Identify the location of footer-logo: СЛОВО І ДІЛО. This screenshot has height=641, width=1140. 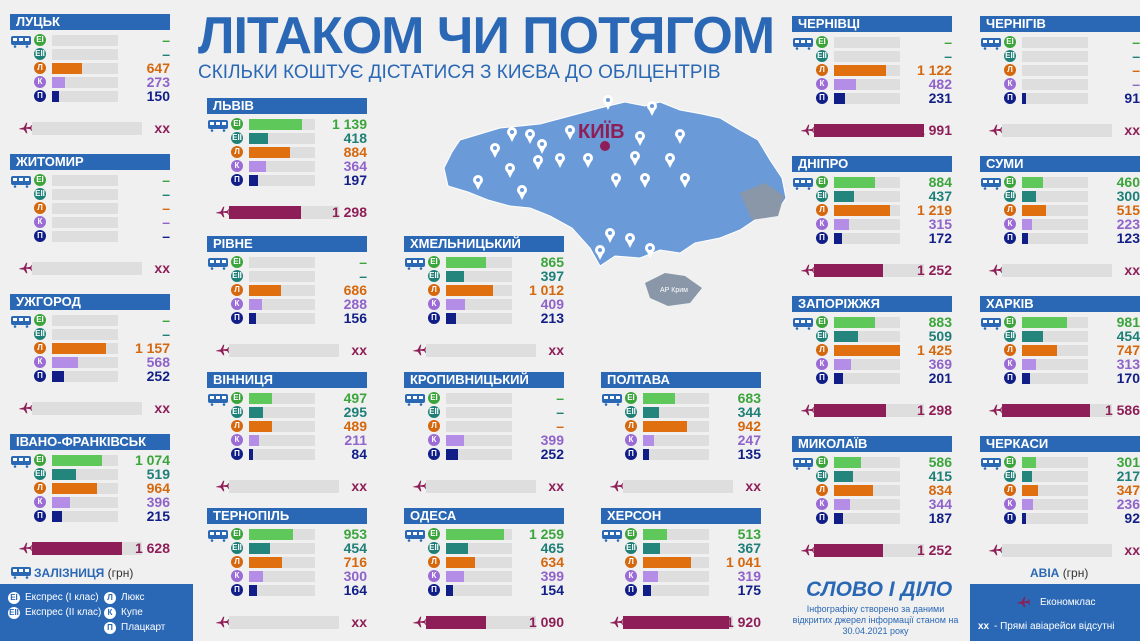
(879, 589).